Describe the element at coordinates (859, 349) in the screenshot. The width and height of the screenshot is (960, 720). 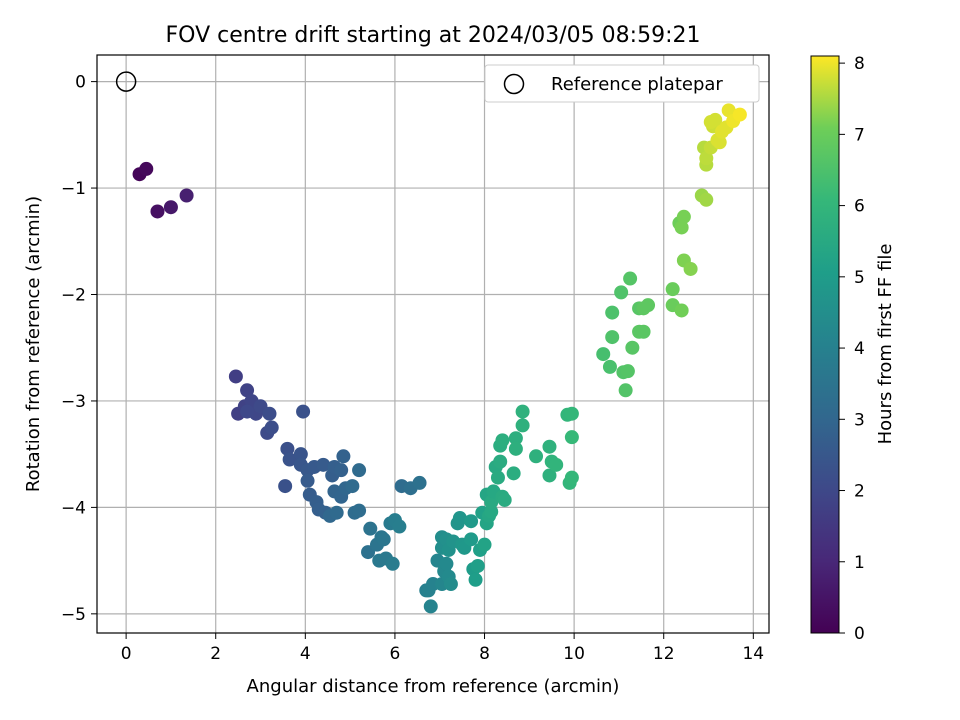
I see `colorbar-tick-label: 4` at that location.